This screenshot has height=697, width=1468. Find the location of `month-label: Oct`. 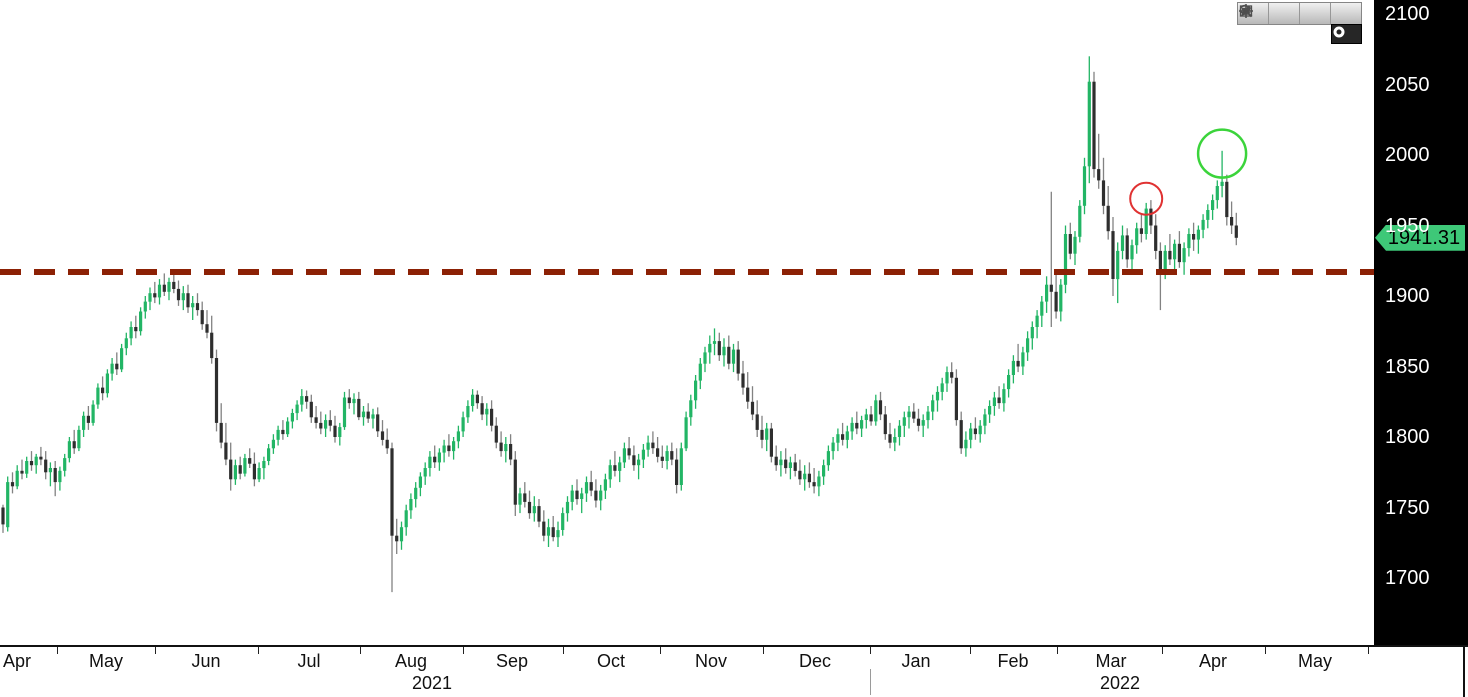

month-label: Oct is located at coordinates (611, 661).